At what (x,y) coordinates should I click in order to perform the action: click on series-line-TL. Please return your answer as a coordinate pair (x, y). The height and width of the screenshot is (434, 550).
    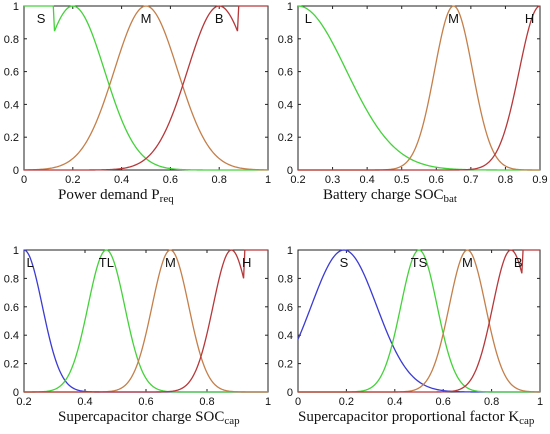
    Looking at the image, I should click on (146, 321).